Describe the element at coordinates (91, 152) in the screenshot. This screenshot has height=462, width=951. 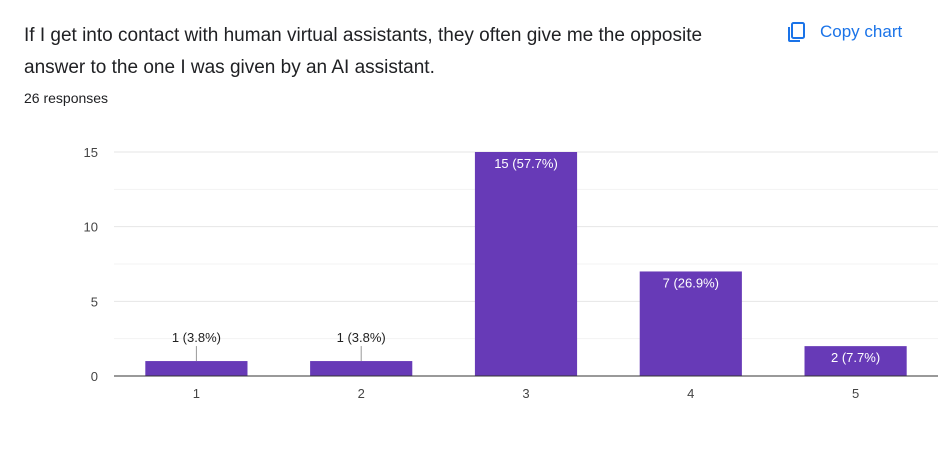
I see `y-tick-label: 15` at that location.